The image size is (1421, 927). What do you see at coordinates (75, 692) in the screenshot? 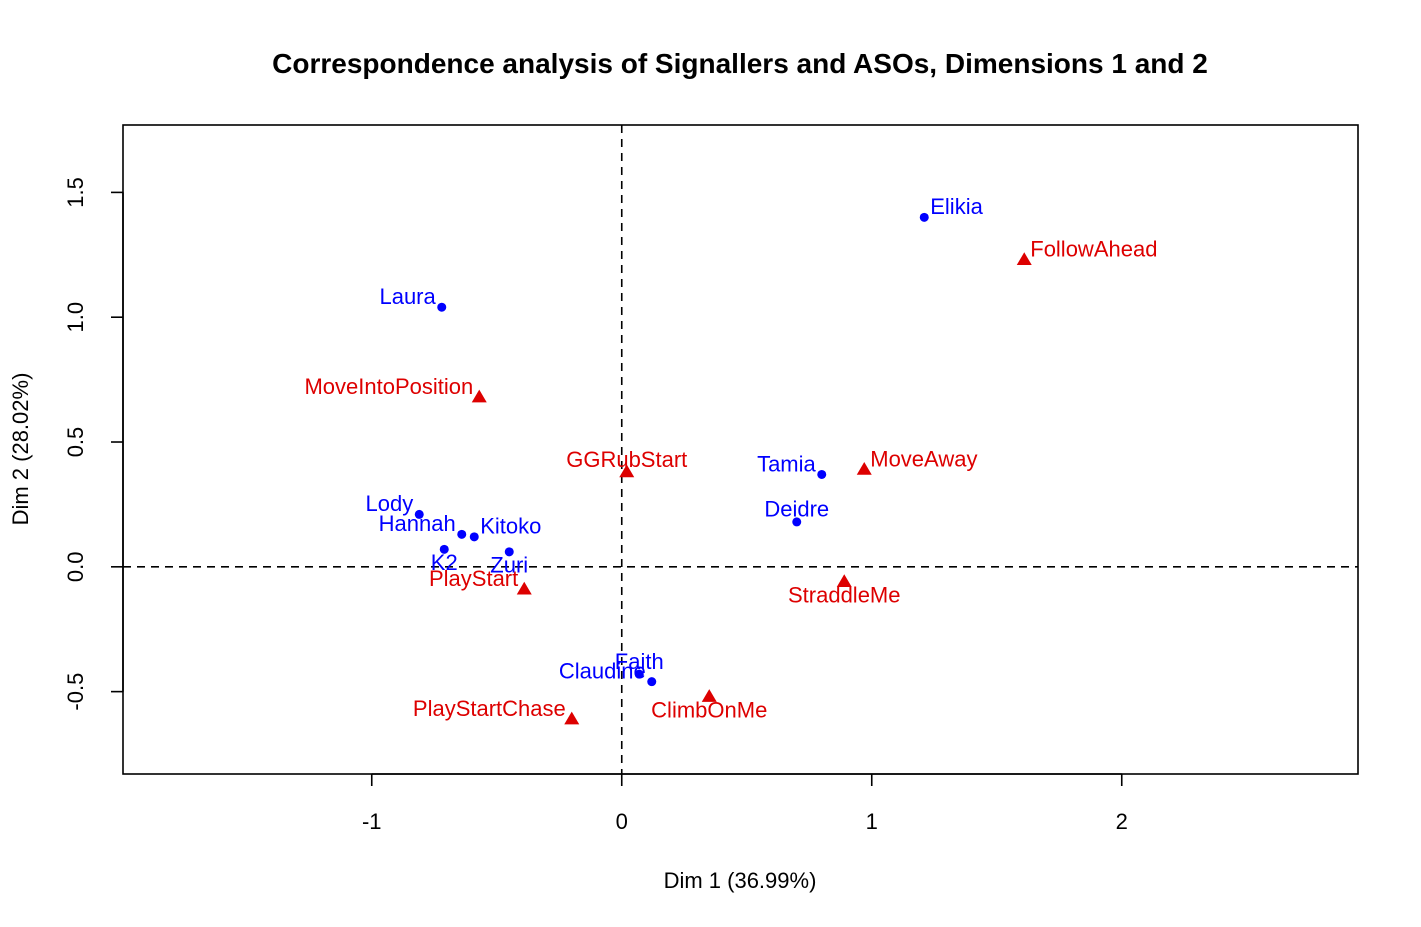
I see `y-tick-label: -0.5` at bounding box center [75, 692].